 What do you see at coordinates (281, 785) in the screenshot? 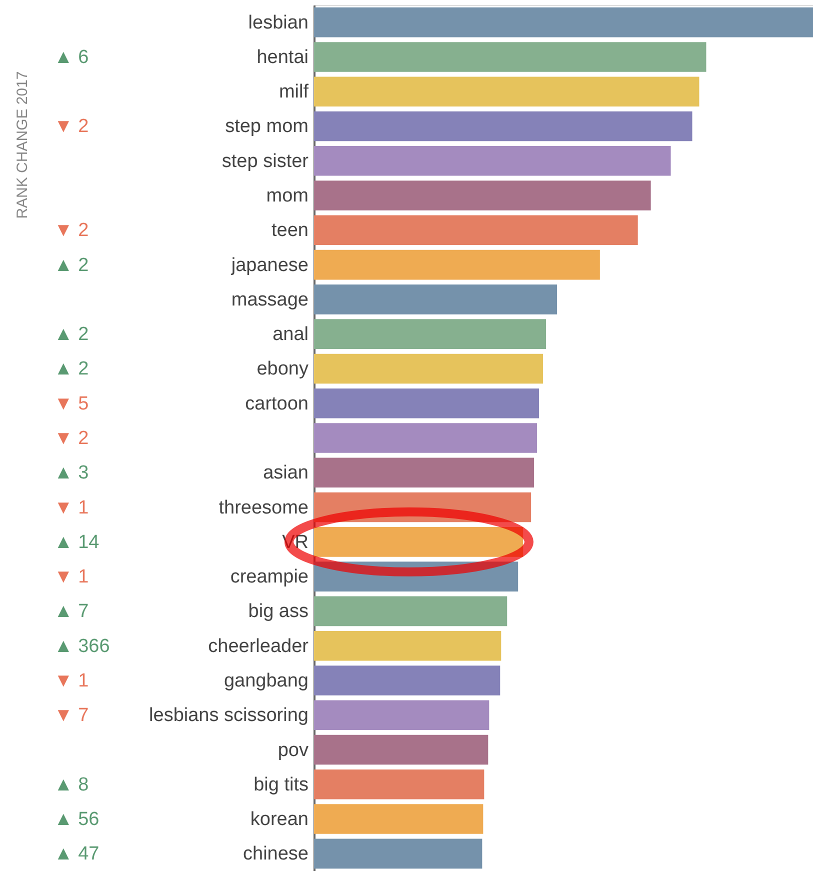
I see `y-tick-label: big tits` at bounding box center [281, 785].